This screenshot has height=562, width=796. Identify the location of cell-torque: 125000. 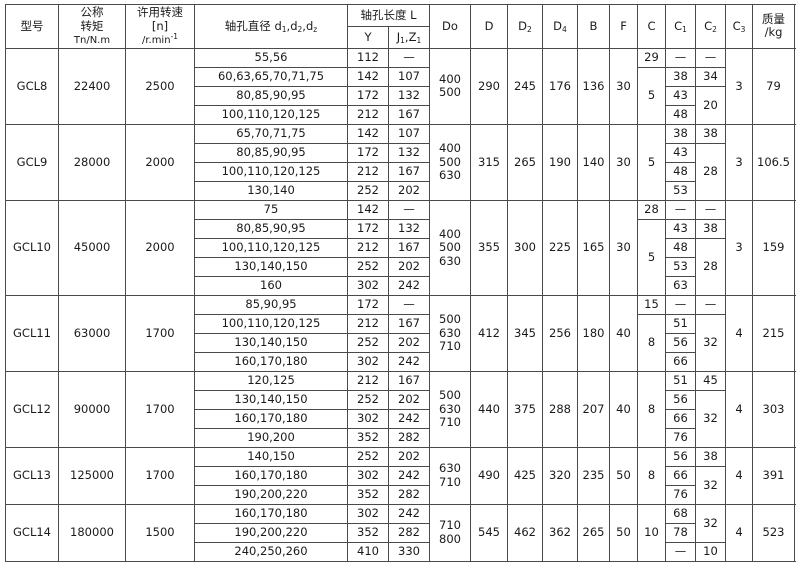
(92, 475).